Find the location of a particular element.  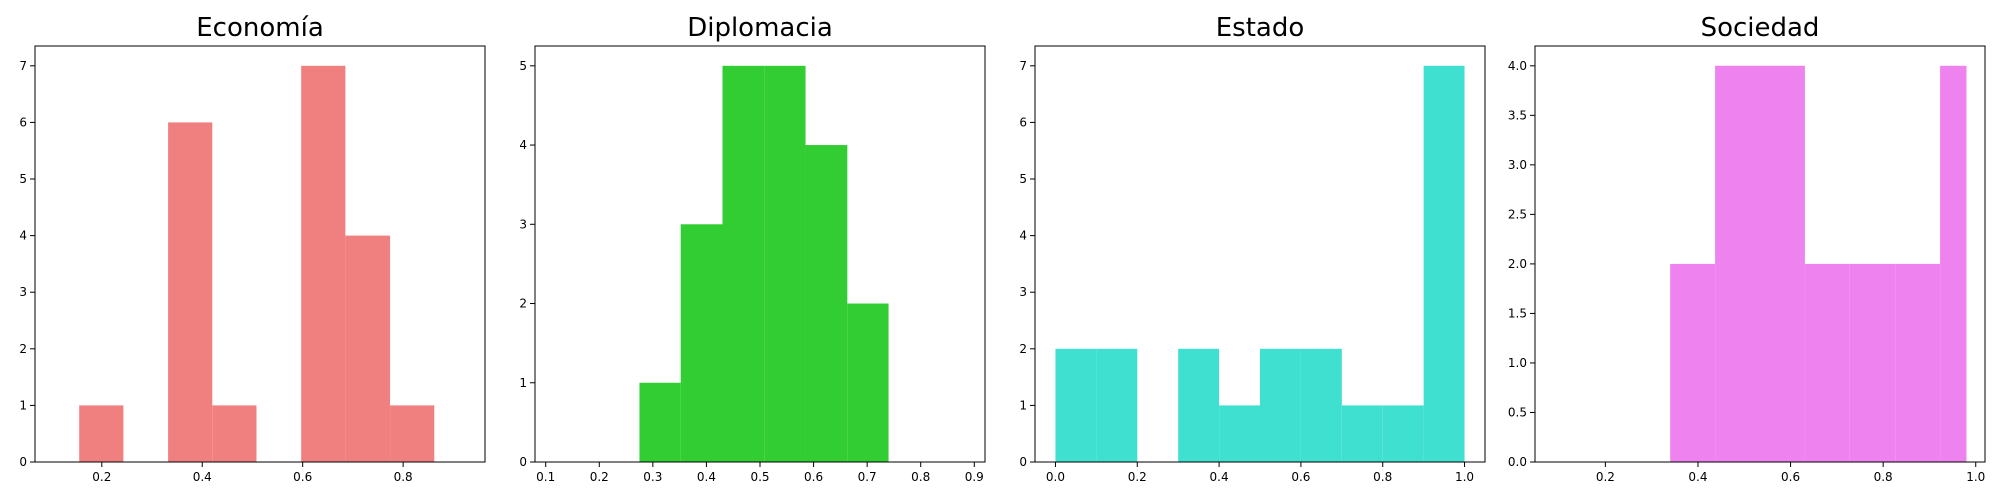

x-tick-label: 0.1 is located at coordinates (545, 477).